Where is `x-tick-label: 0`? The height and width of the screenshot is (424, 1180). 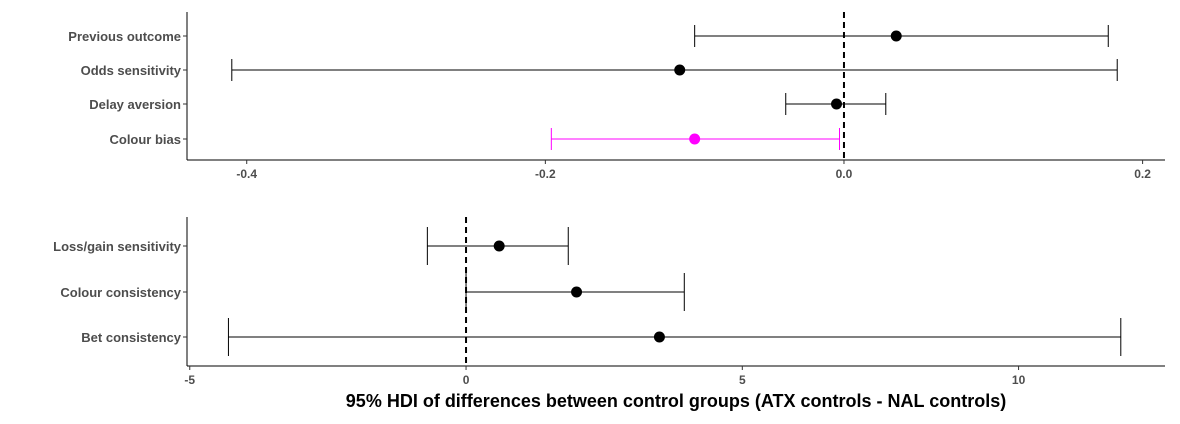 x-tick-label: 0 is located at coordinates (466, 380).